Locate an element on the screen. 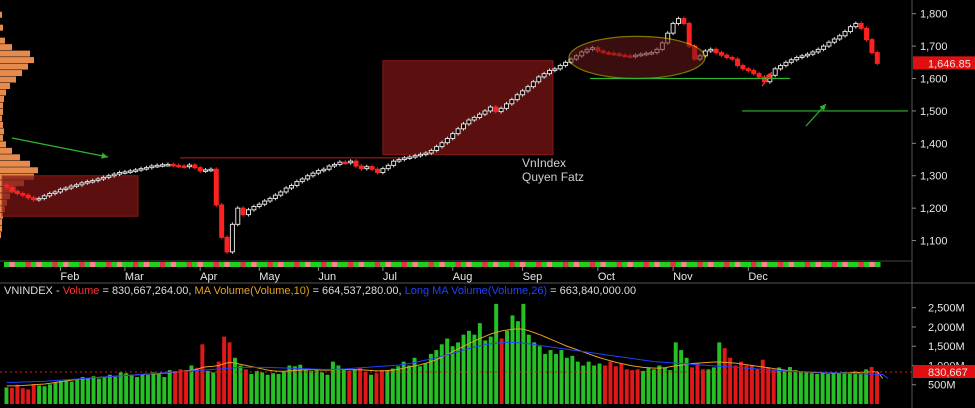 Image resolution: width=975 pixels, height=408 pixels. month-label: Dec is located at coordinates (758, 277).